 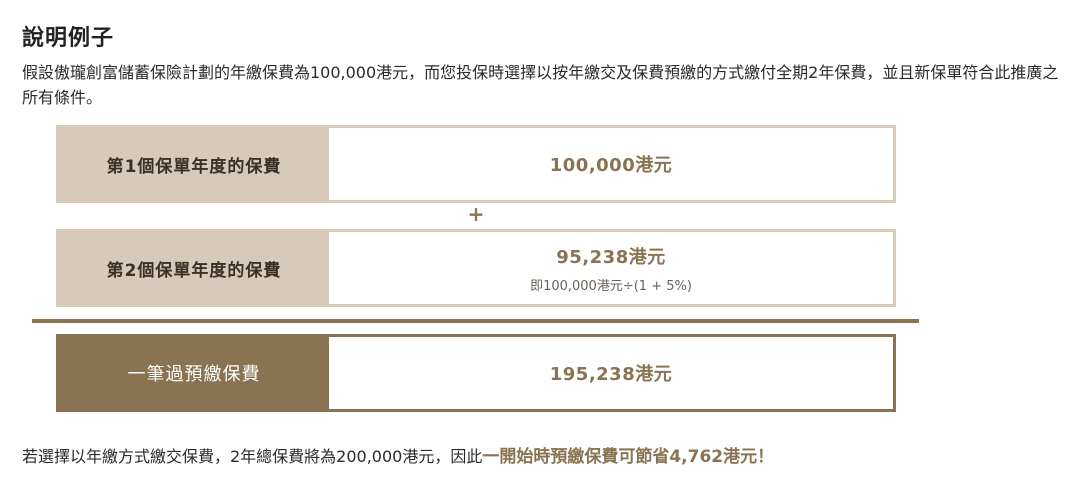 I want to click on plus-icon: +, so click(x=476, y=214).